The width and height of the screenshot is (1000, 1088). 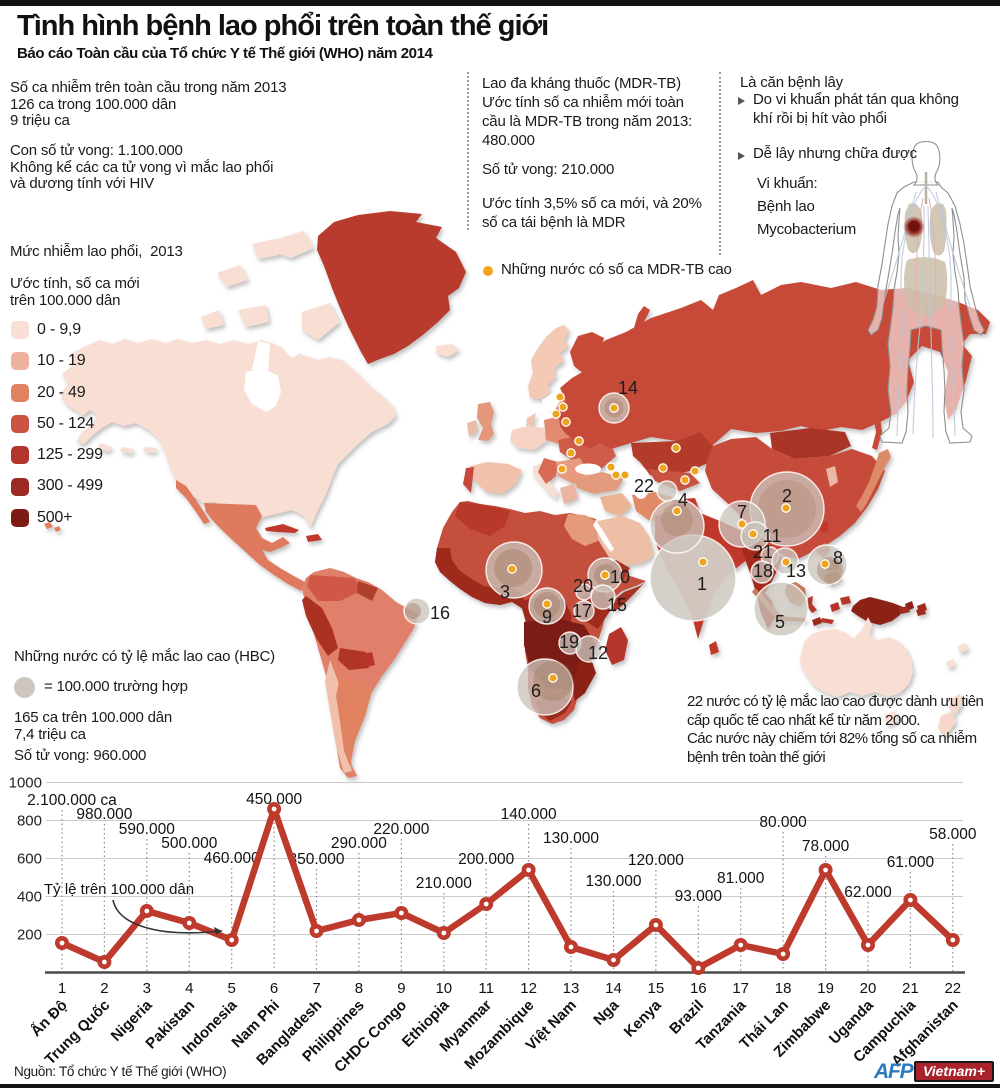 What do you see at coordinates (656, 860) in the screenshot?
I see `svg-text: 120.000` at bounding box center [656, 860].